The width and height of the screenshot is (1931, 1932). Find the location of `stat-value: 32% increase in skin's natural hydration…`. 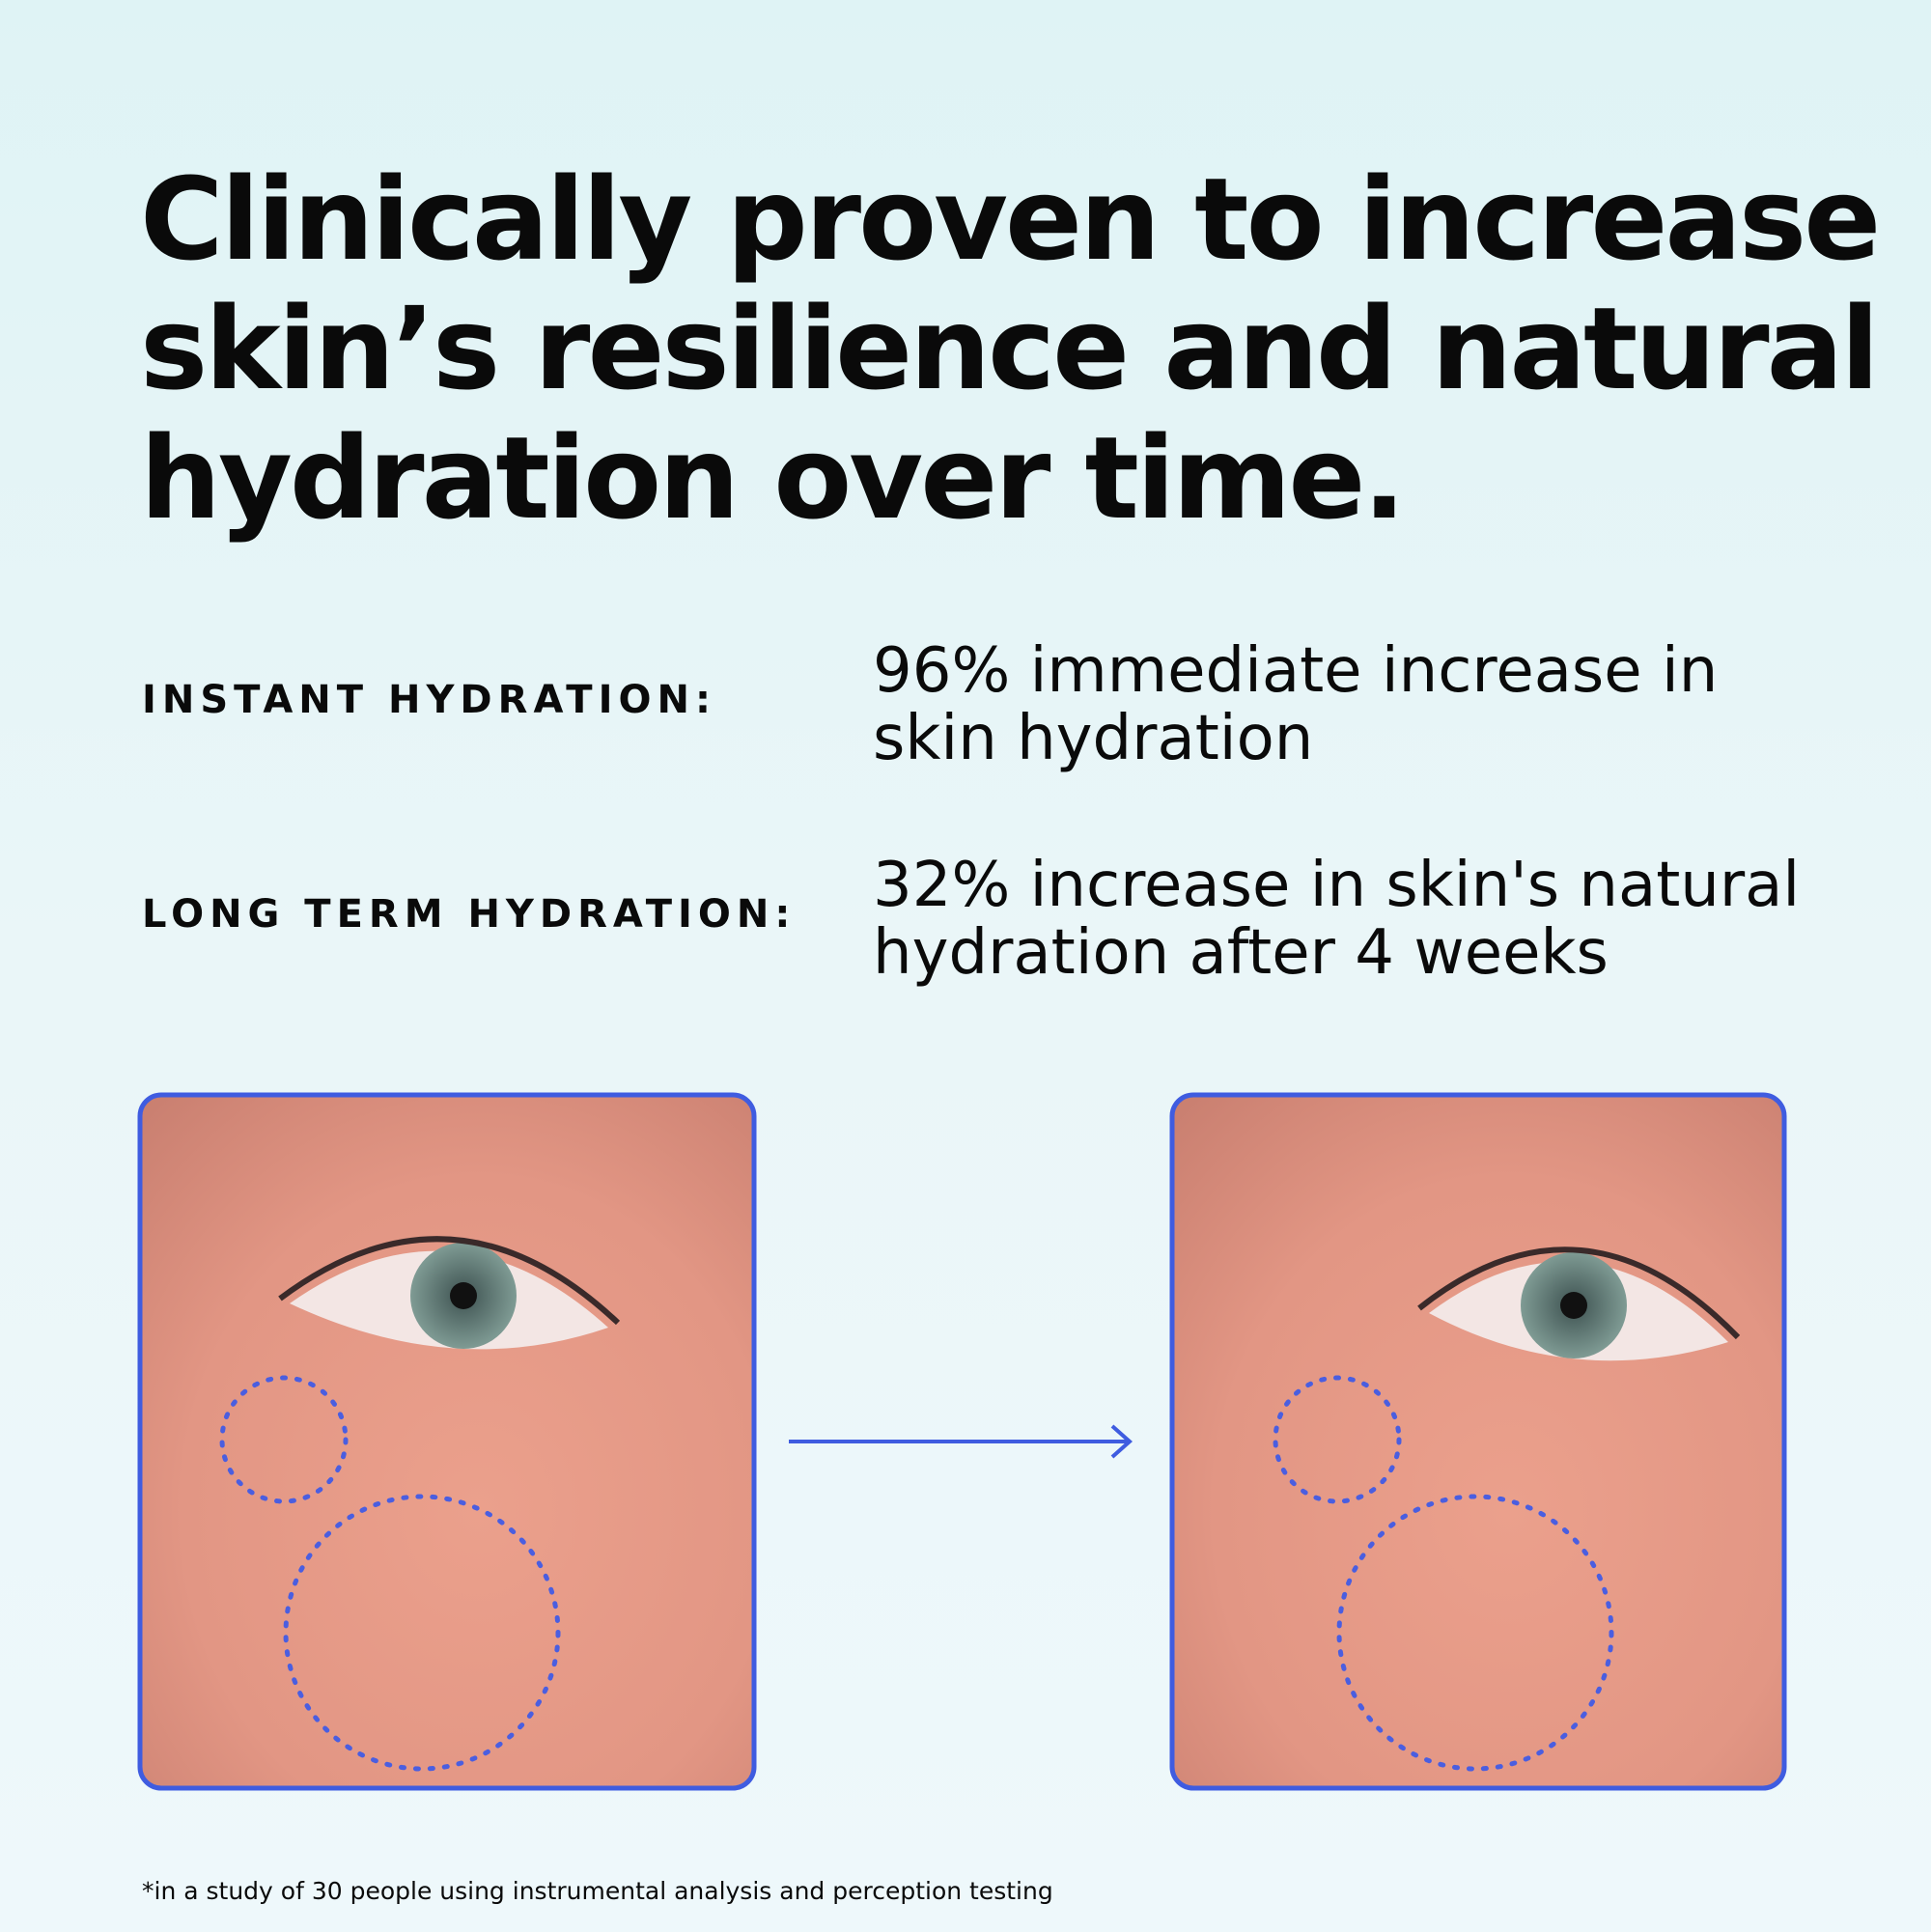

stat-value: 32% increase in skin's natural hydration… is located at coordinates (1336, 920).